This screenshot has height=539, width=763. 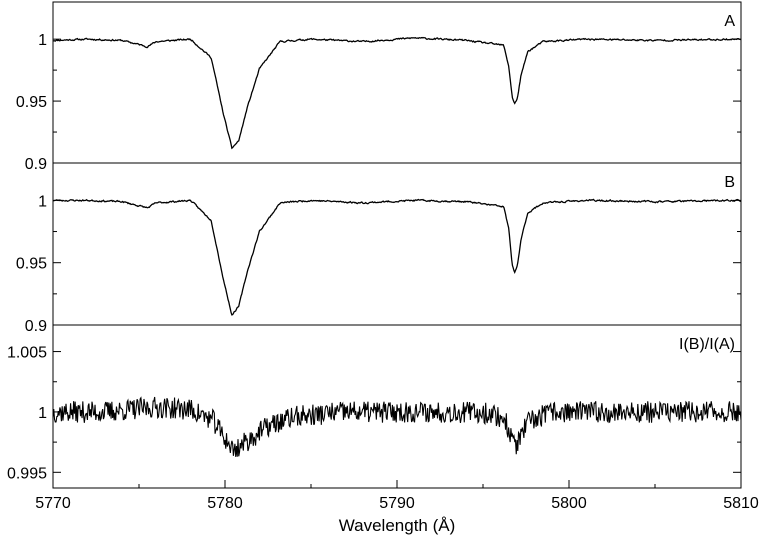 What do you see at coordinates (729, 182) in the screenshot?
I see `panel-b-label: B` at bounding box center [729, 182].